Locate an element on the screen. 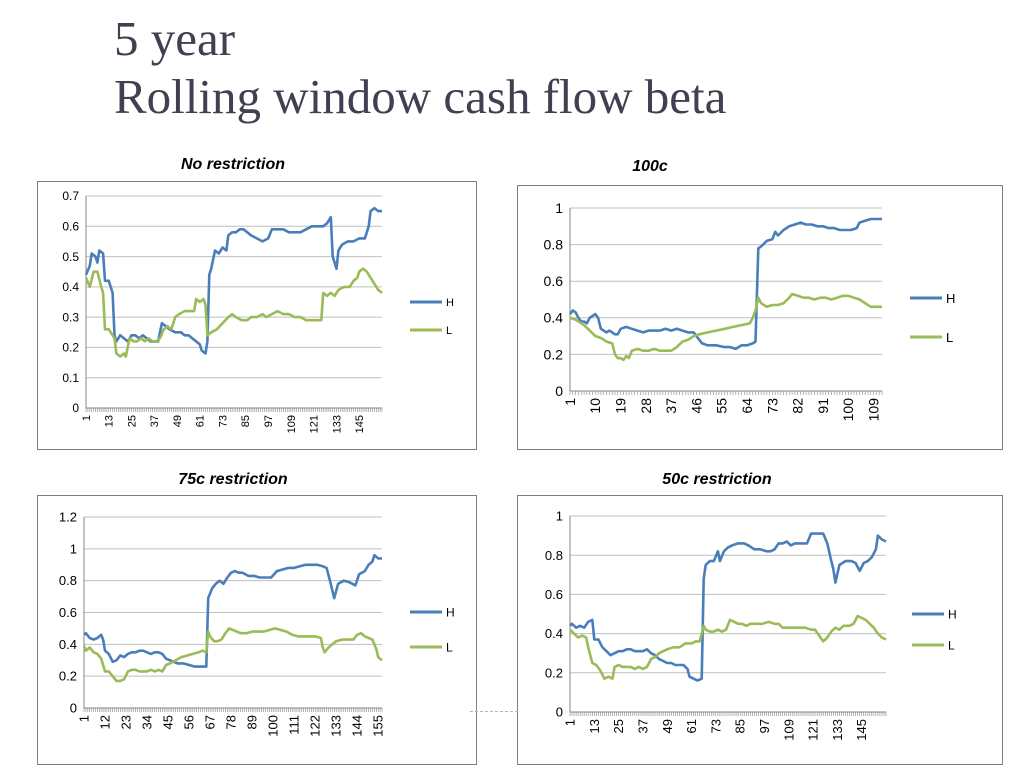 The image size is (1024, 768). 100c-x-tick-label: 28 is located at coordinates (646, 406).